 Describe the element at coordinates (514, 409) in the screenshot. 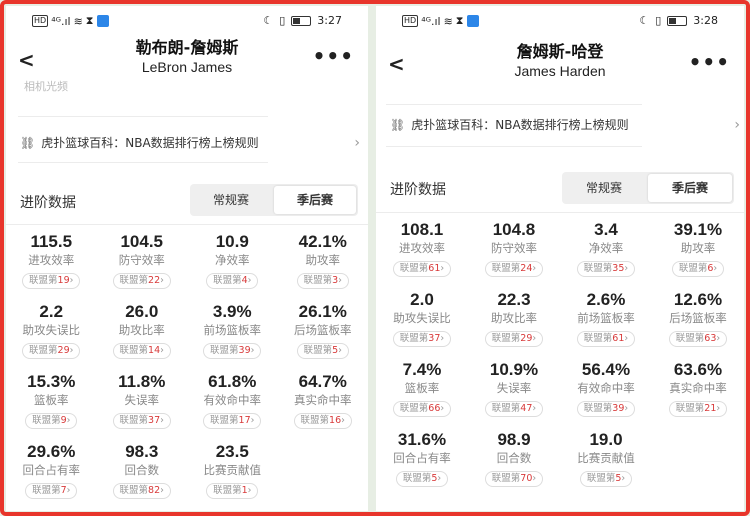

I see `league-rank-badge: 联盟第47›` at that location.